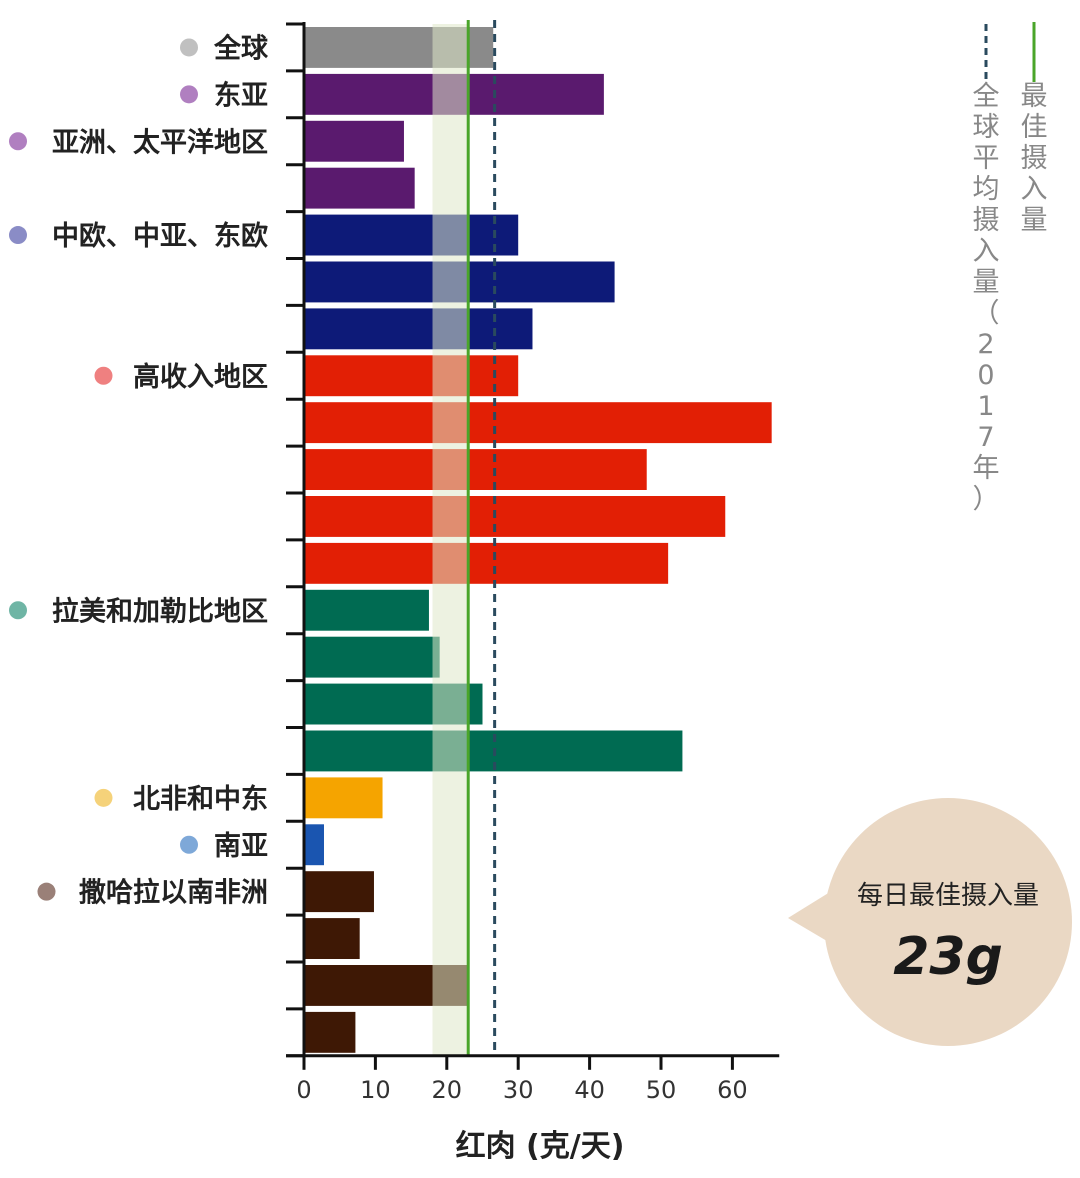 The height and width of the screenshot is (1178, 1080). Describe the element at coordinates (661, 1090) in the screenshot. I see `x-tick-label: 50` at that location.